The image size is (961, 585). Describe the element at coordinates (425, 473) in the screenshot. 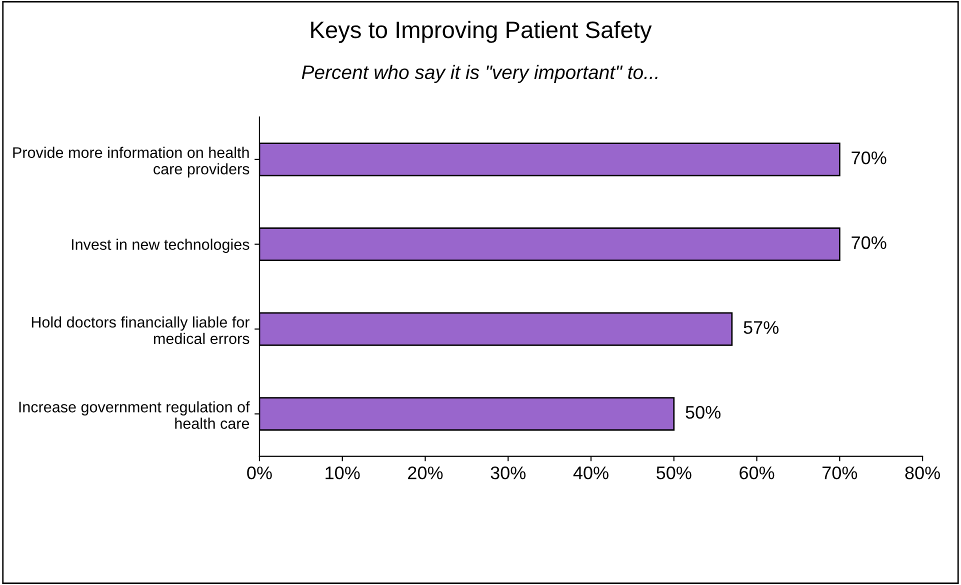

I see `x-tick-label: 20%` at that location.